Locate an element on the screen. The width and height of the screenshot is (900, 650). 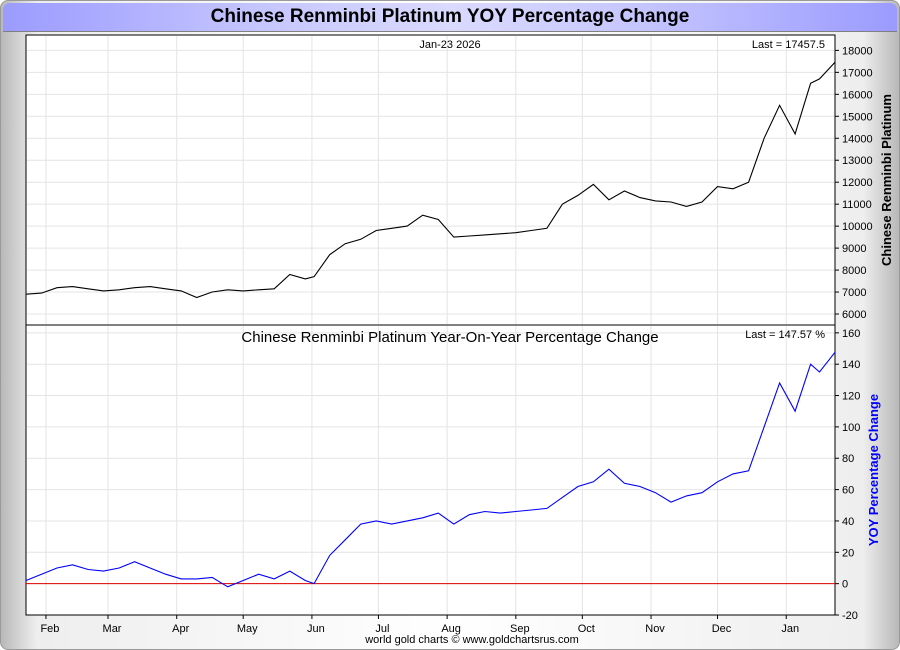
price-y-tick-label: 15000 is located at coordinates (857, 117).